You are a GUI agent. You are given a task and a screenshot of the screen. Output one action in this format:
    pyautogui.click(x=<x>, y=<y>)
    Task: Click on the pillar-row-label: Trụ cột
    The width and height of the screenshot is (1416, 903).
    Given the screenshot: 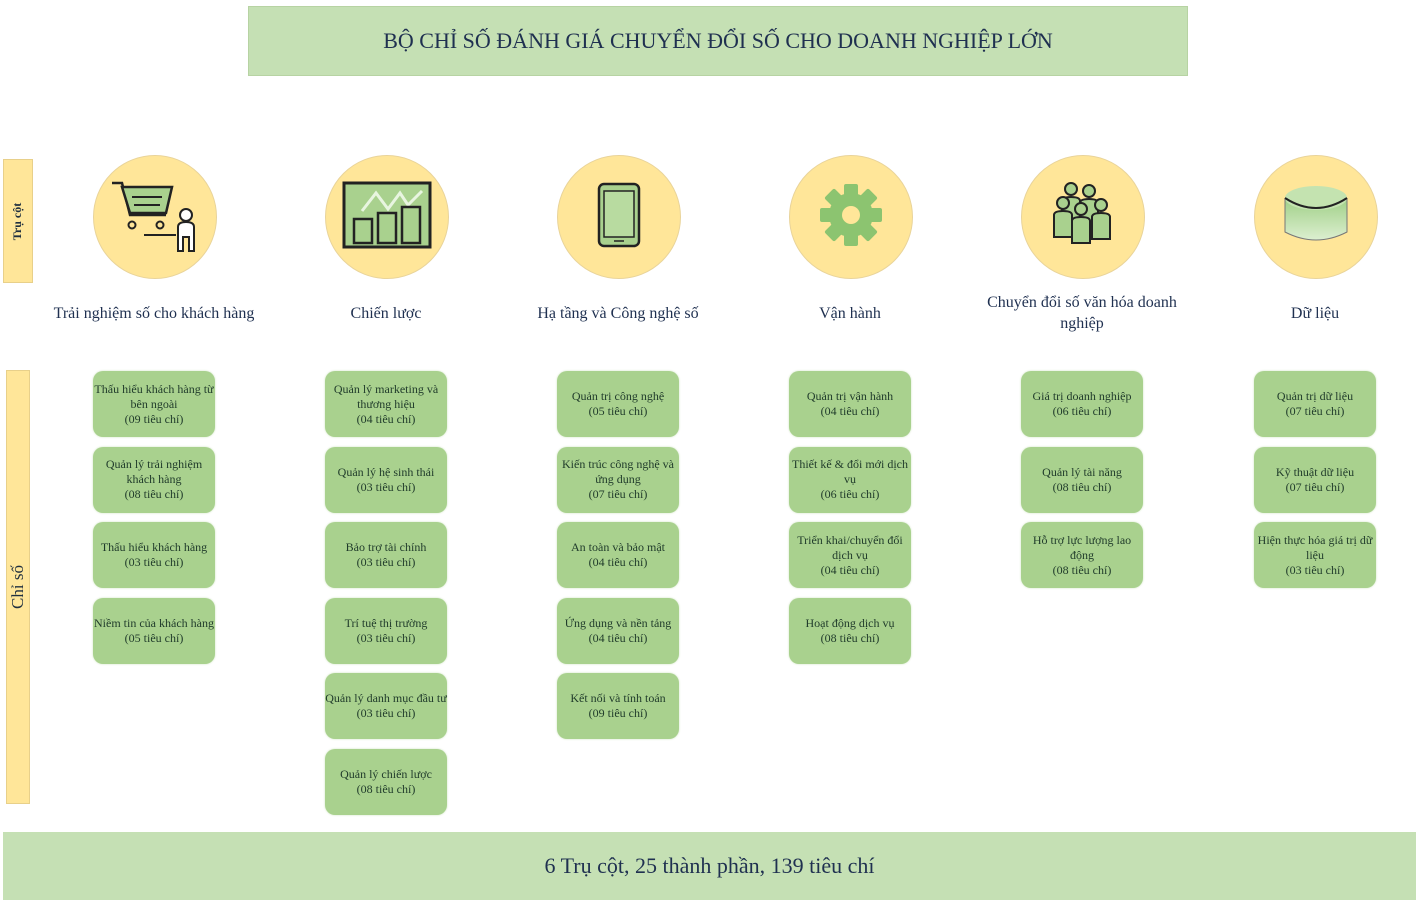 What is the action you would take?
    pyautogui.click(x=18, y=221)
    